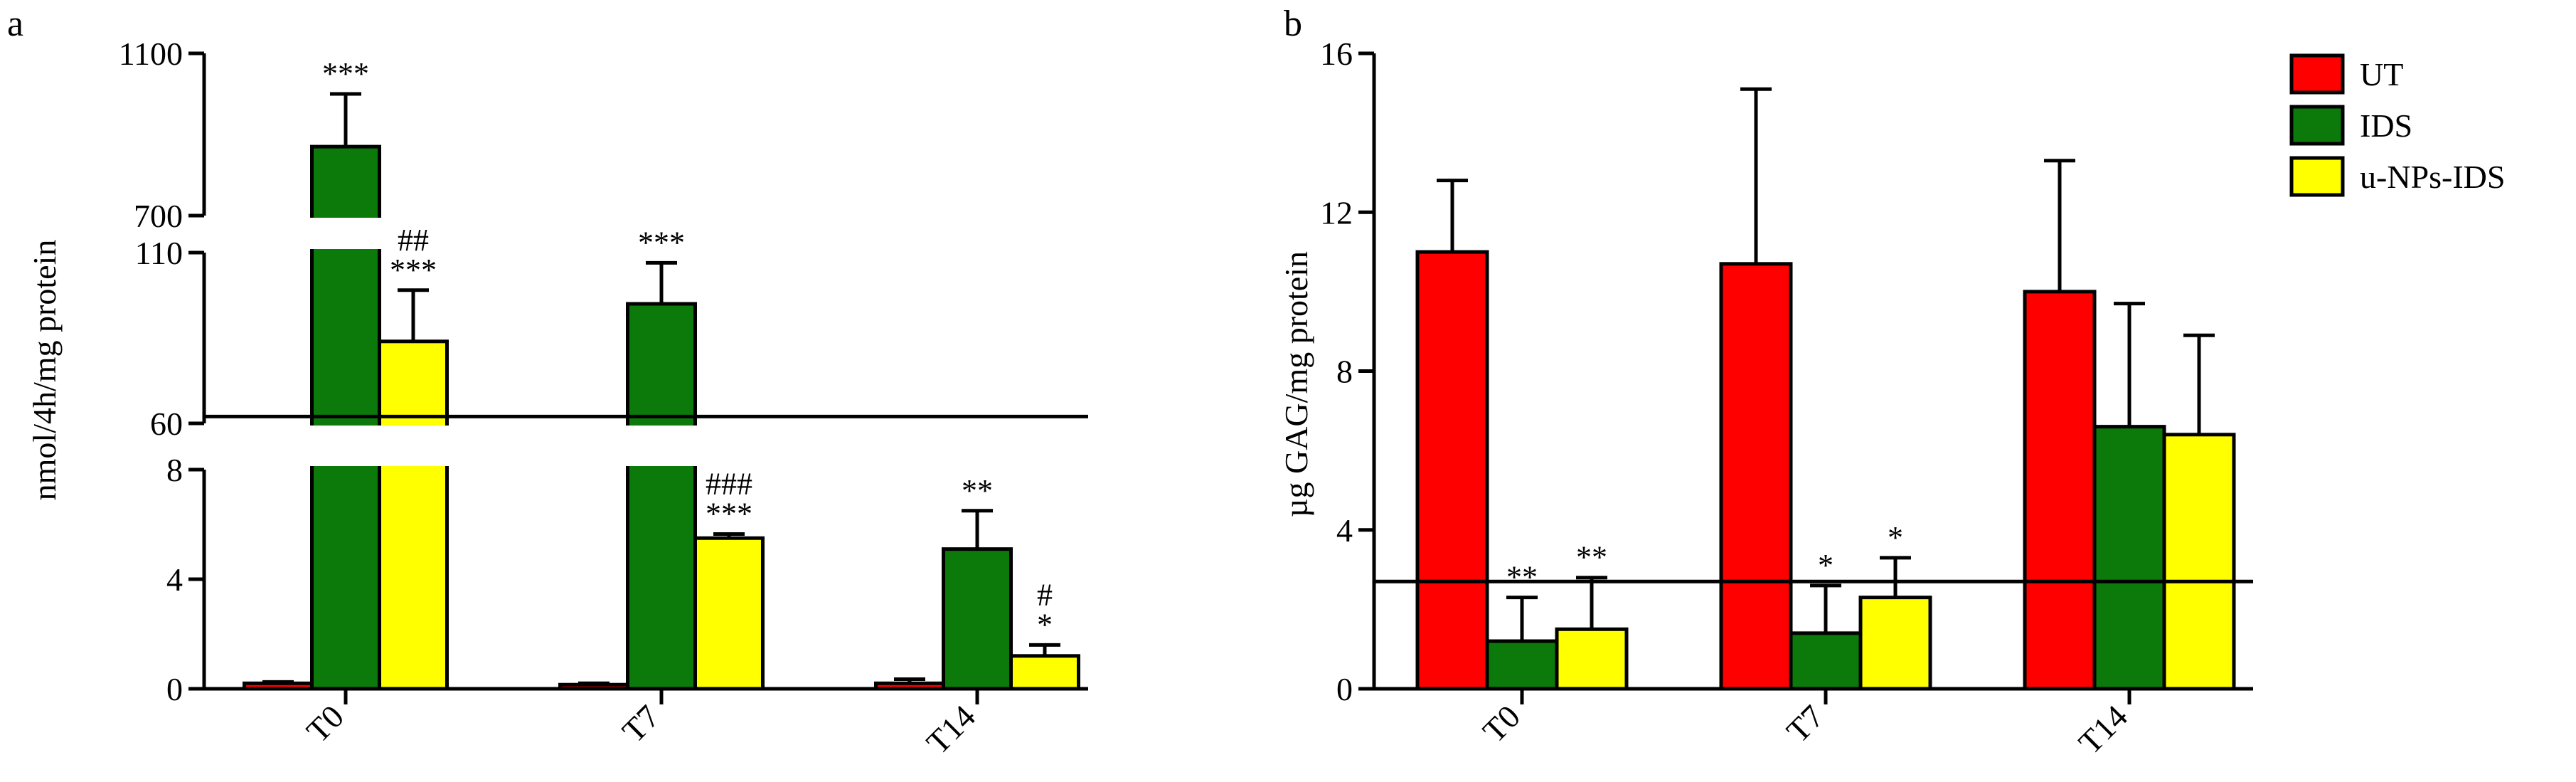 The width and height of the screenshot is (2576, 782). Describe the element at coordinates (2317, 126) in the screenshot. I see `legend-swatch-IDS` at that location.